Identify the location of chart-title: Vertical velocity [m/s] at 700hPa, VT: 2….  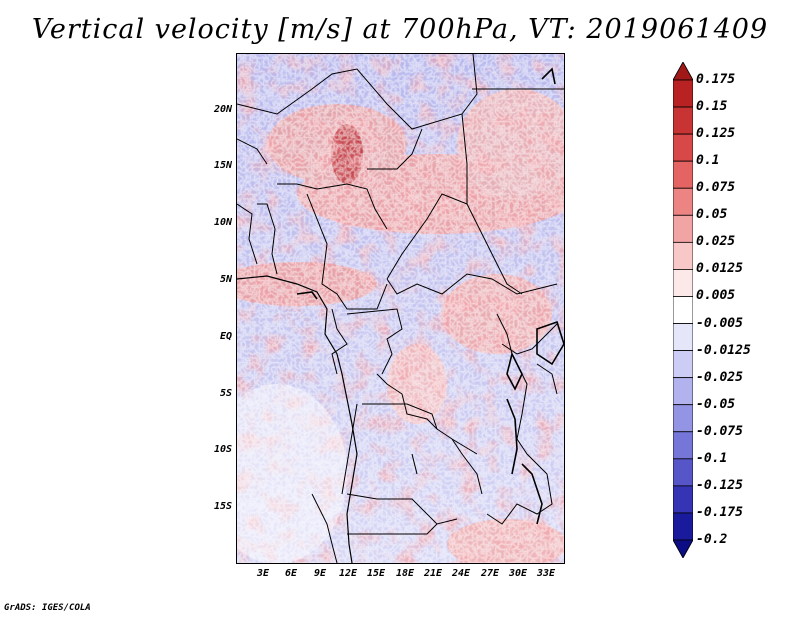
(400, 29).